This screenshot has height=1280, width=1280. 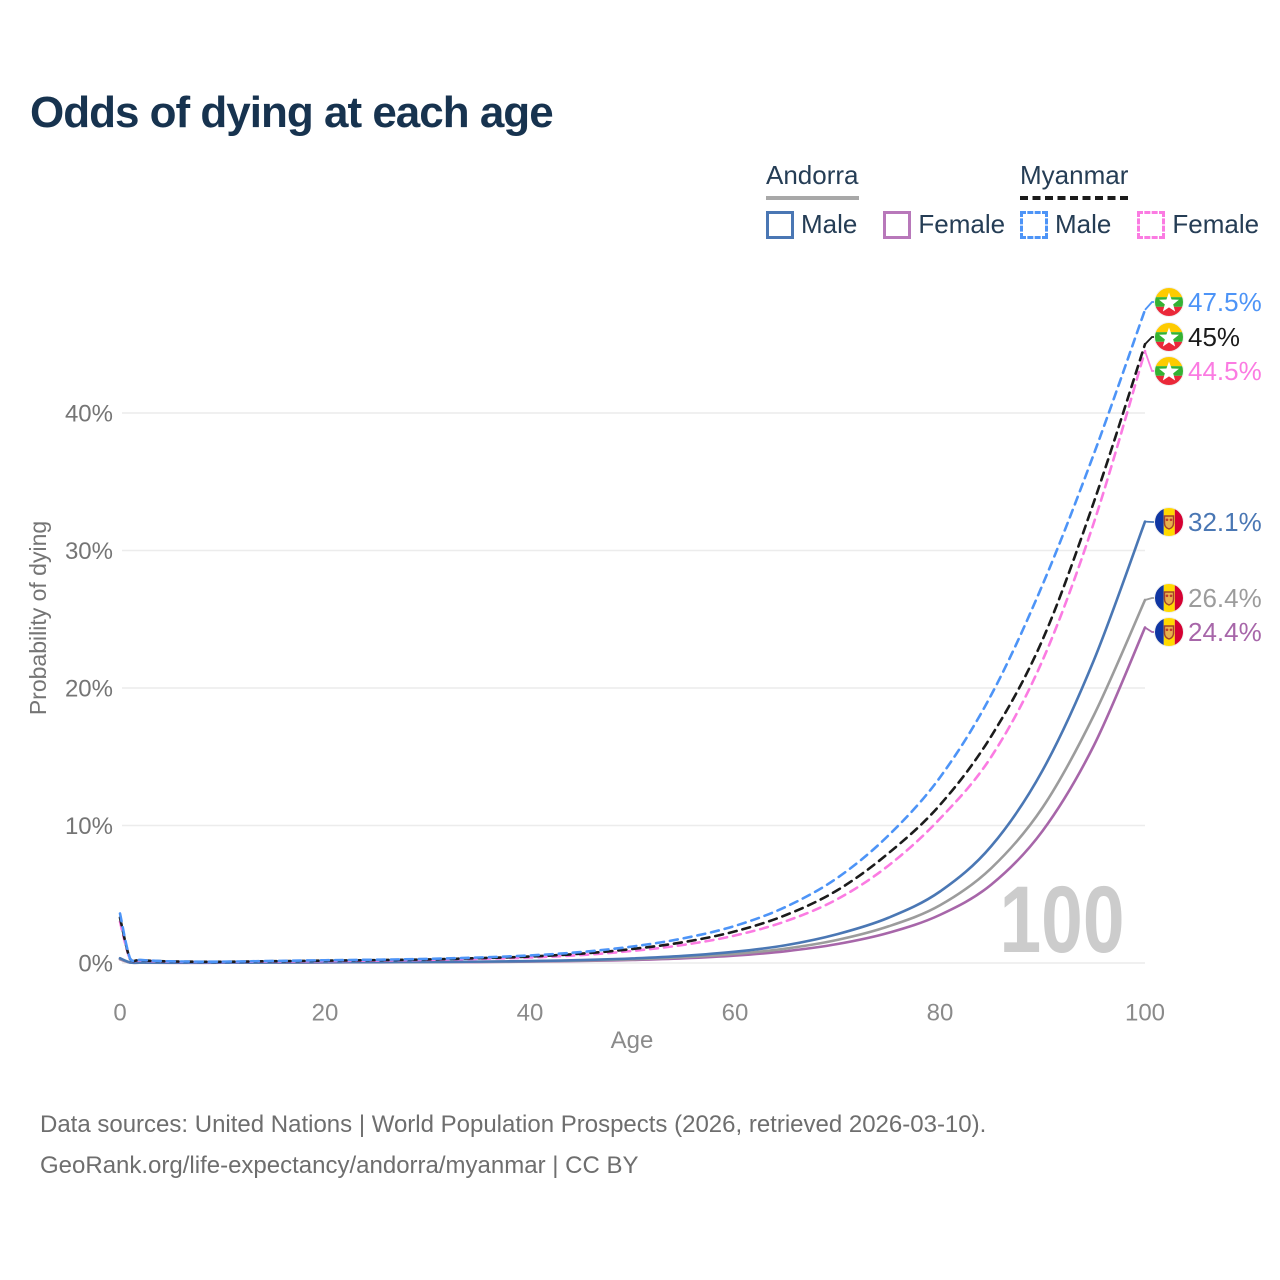 What do you see at coordinates (885, 200) in the screenshot?
I see `legend-group-andorra: Andorra Male Female` at bounding box center [885, 200].